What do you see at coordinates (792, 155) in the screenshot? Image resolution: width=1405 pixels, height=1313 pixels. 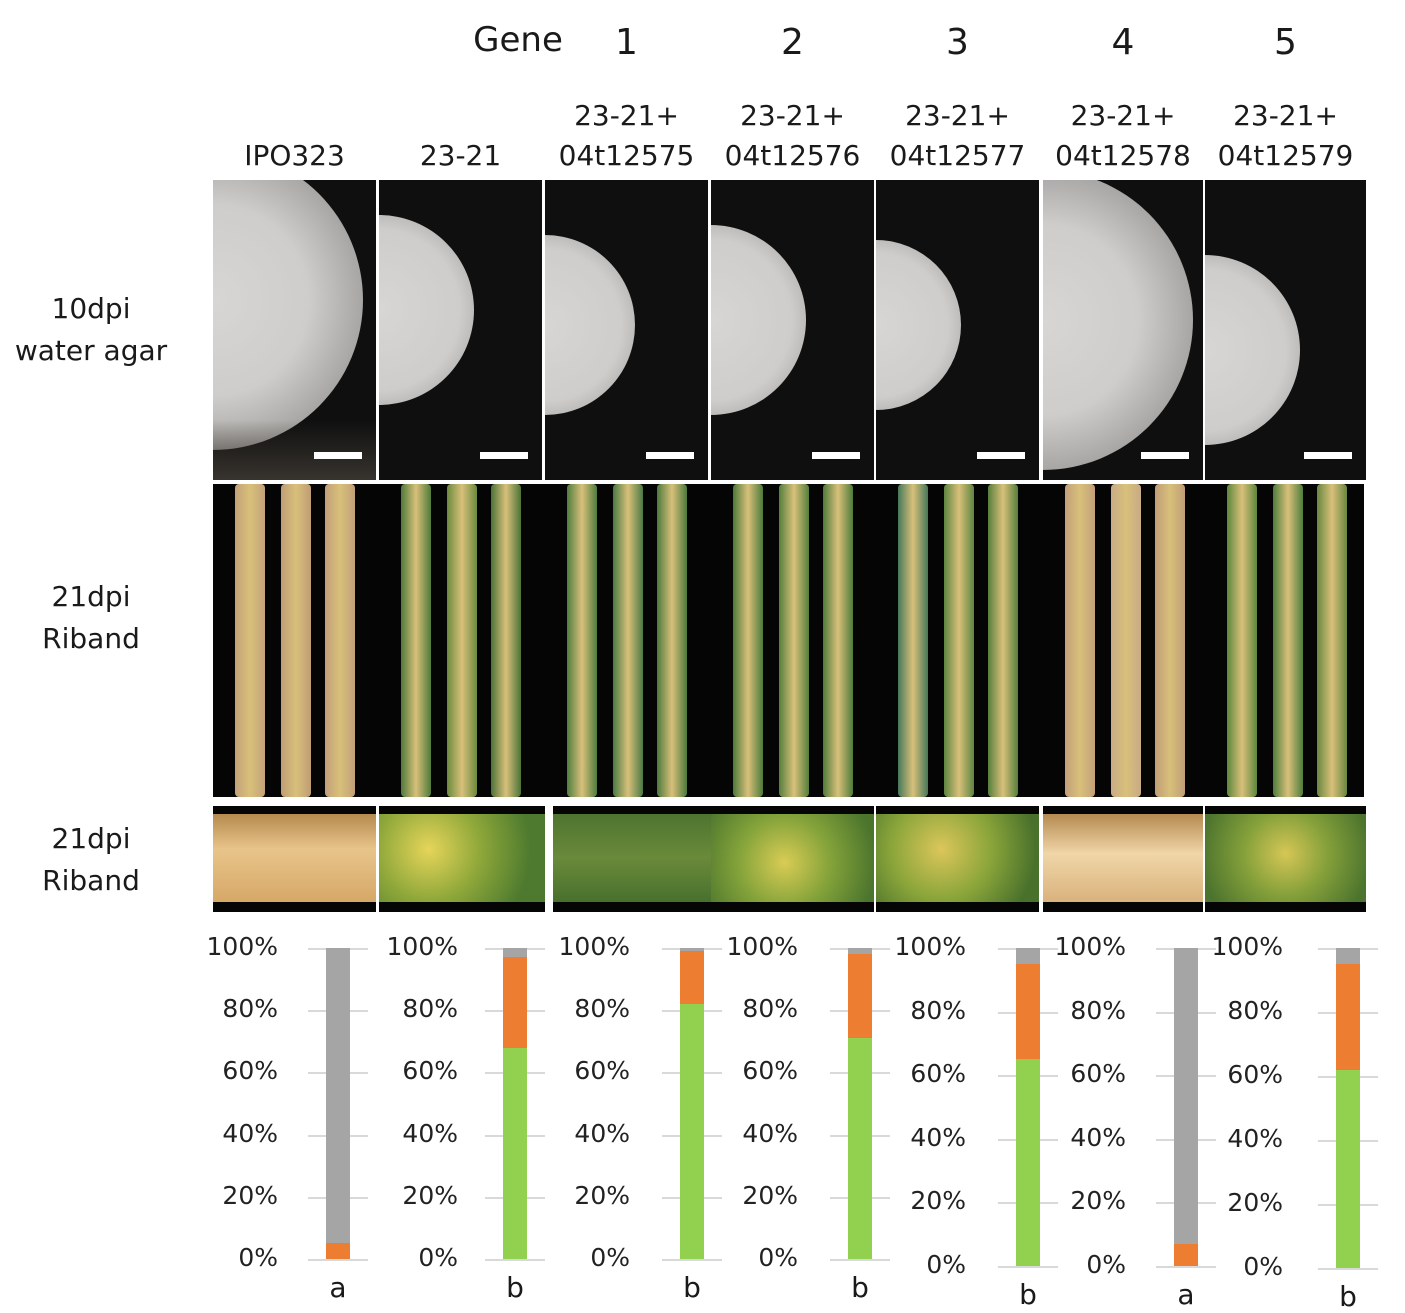 I see `column-label-line2: 04t12576` at bounding box center [792, 155].